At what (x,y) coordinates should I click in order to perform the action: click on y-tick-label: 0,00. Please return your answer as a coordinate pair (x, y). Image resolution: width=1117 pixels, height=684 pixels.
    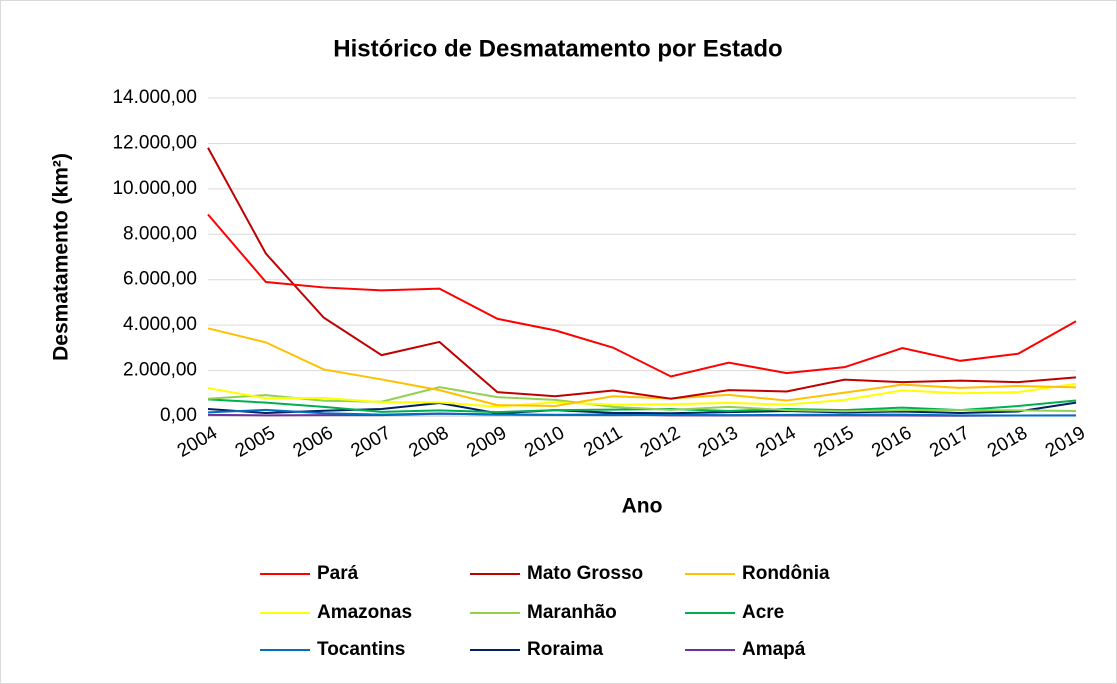
    Looking at the image, I should click on (178, 415).